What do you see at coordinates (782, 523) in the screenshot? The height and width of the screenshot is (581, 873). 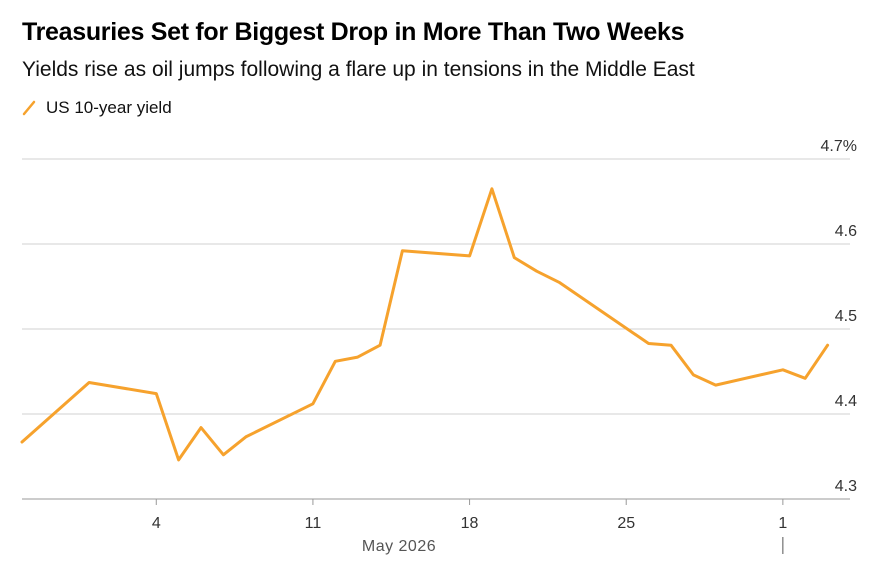 I see `x-tick-label-1: 1` at bounding box center [782, 523].